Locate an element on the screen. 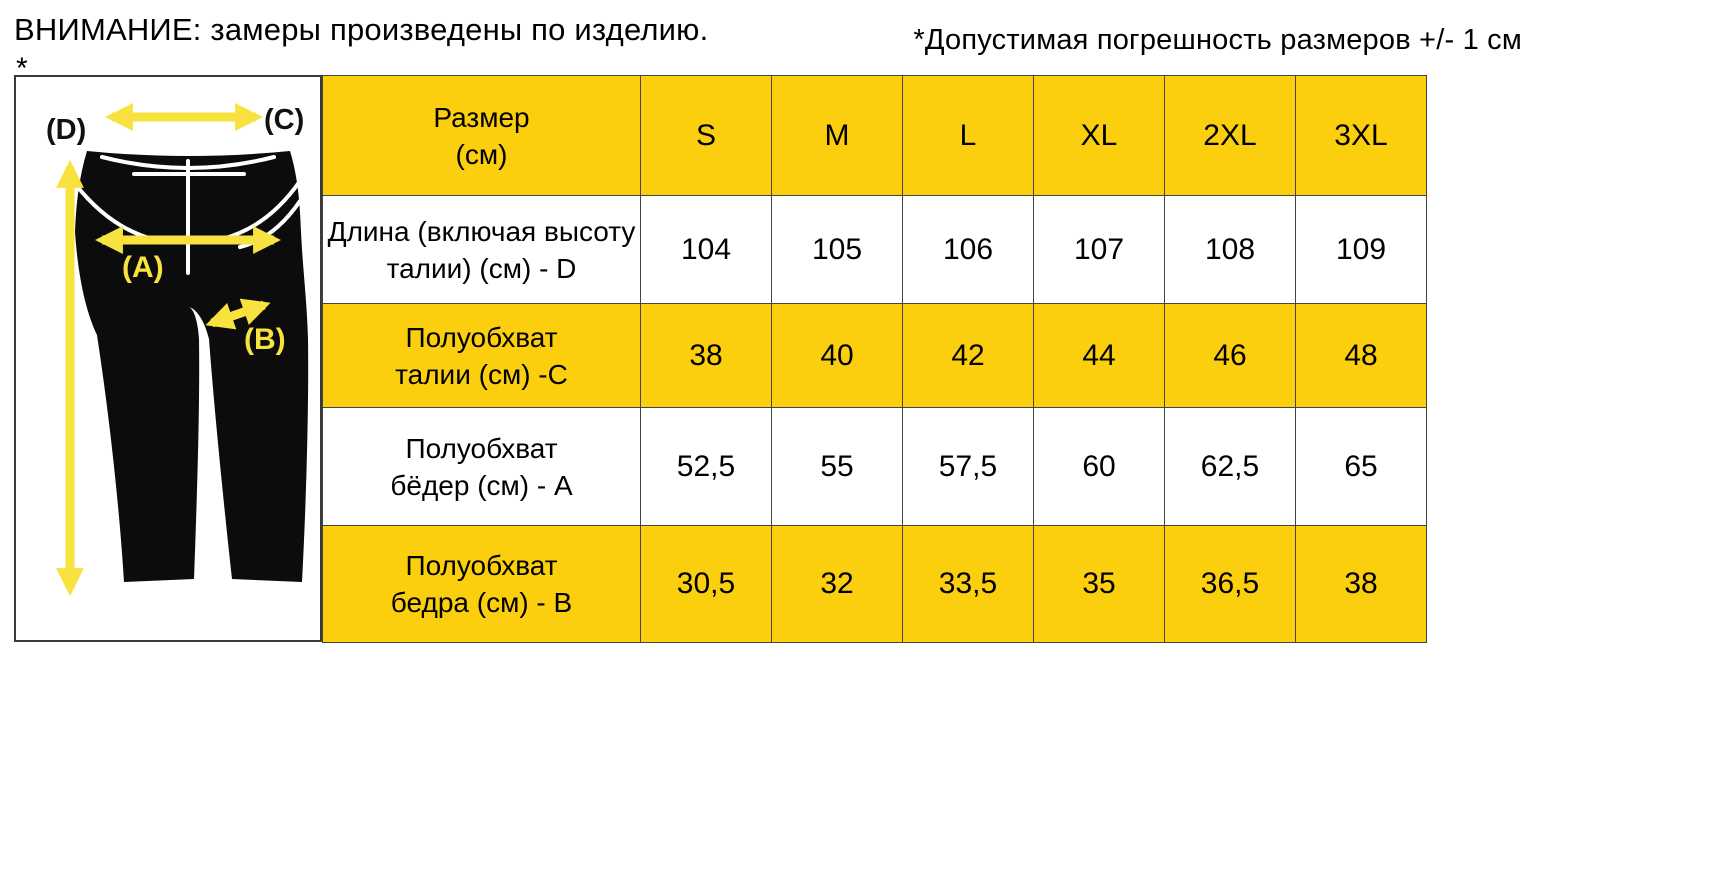 This screenshot has height=883, width=1732. row-label: Полуобхват талии (см) -C is located at coordinates (481, 355).